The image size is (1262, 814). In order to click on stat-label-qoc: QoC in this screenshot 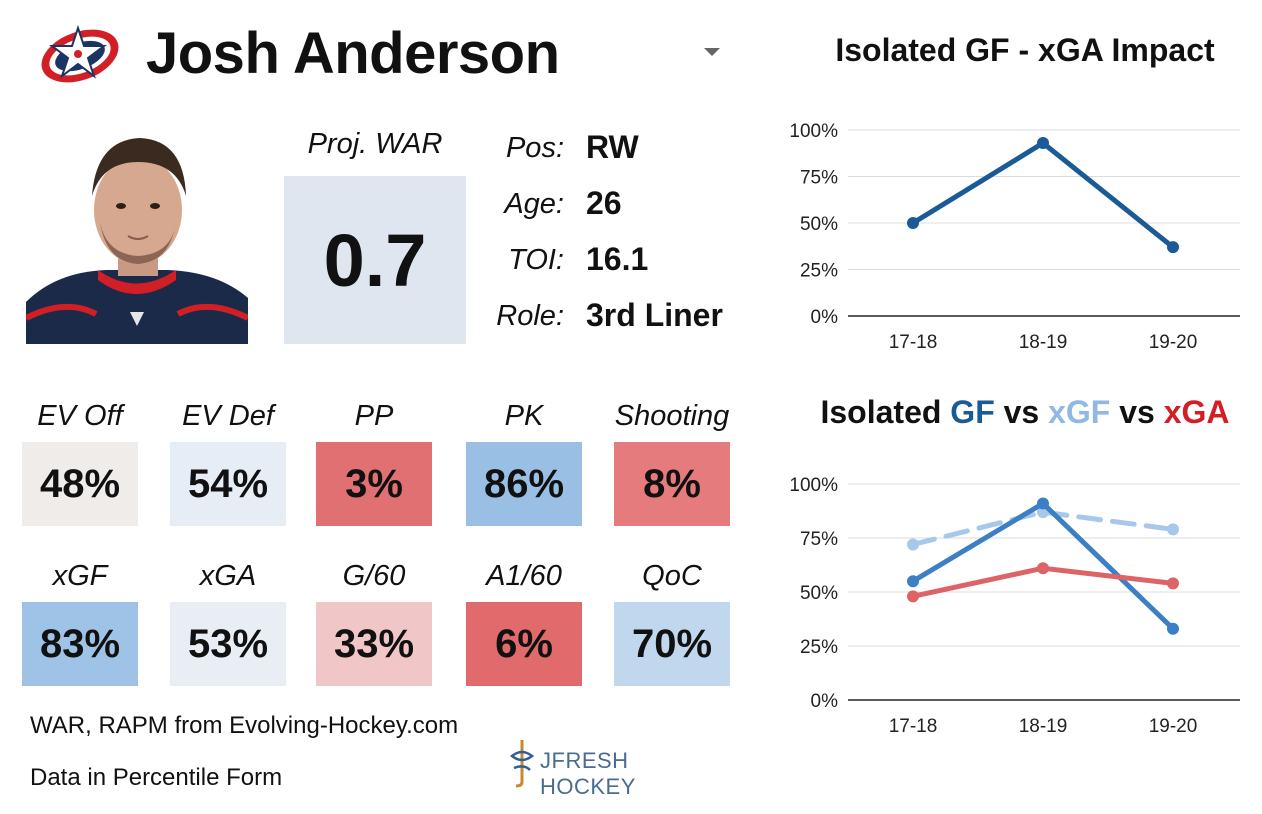, I will do `click(672, 576)`.